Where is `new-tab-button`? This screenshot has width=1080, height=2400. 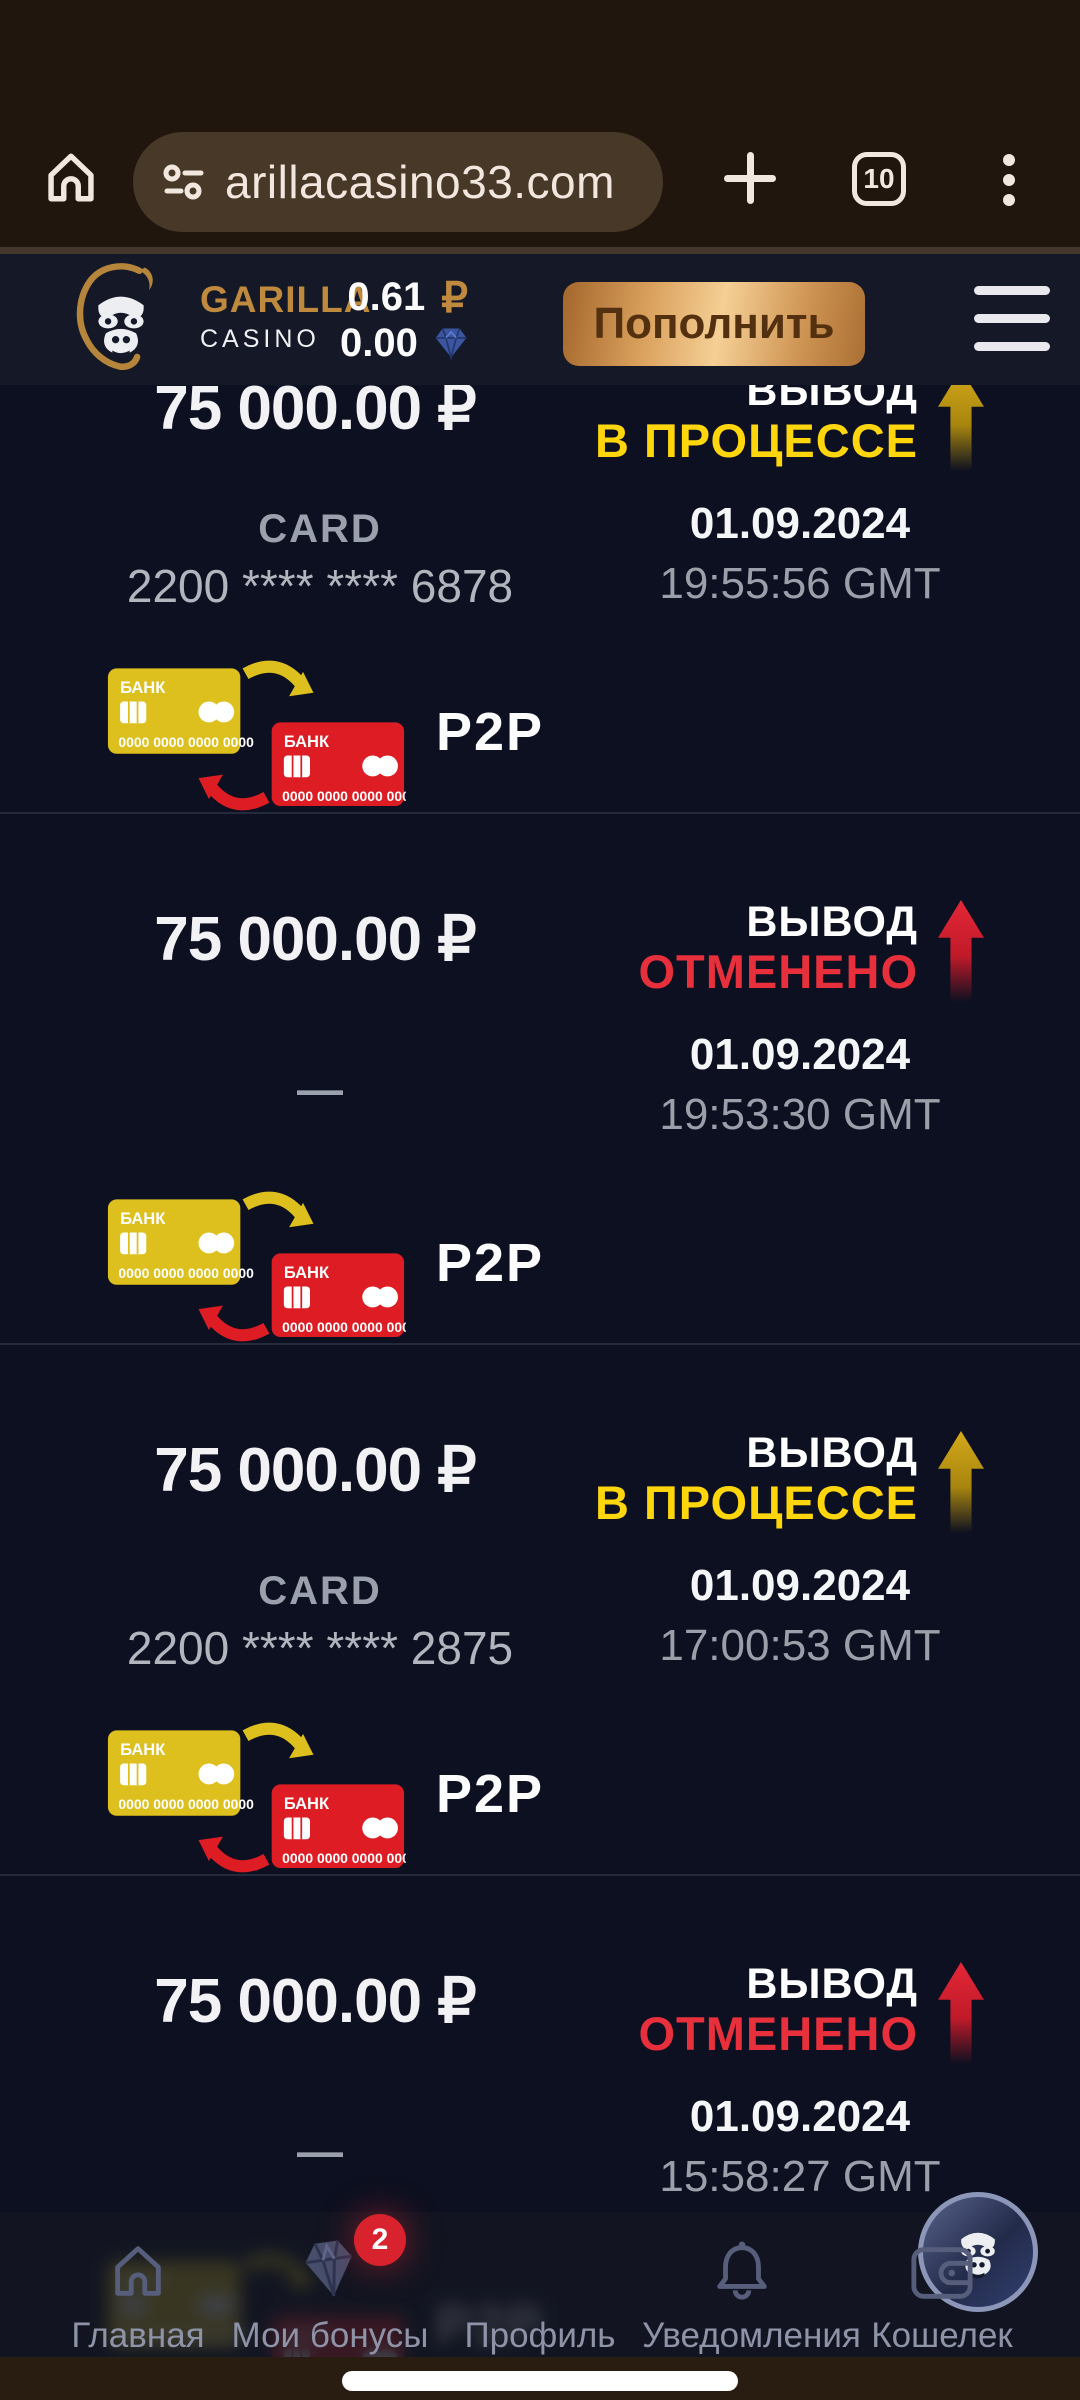
new-tab-button is located at coordinates (750, 178).